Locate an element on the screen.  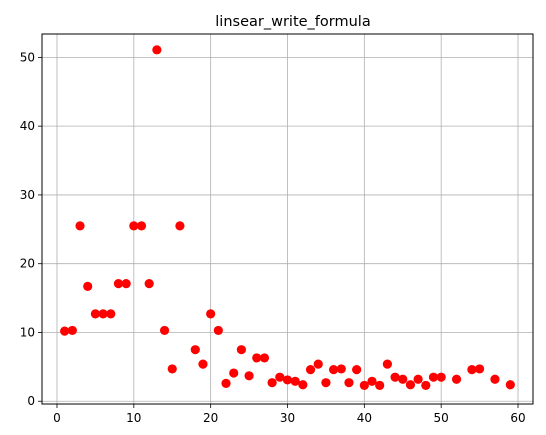
y-tick-label: 40 is located at coordinates (27, 126).